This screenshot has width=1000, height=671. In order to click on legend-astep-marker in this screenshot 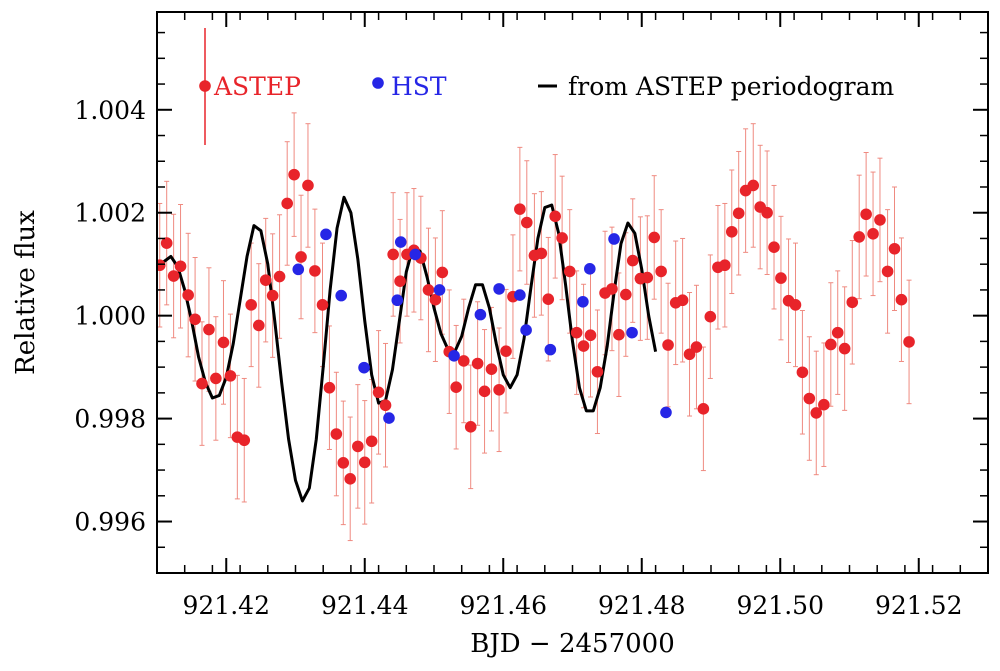, I will do `click(205, 86)`.